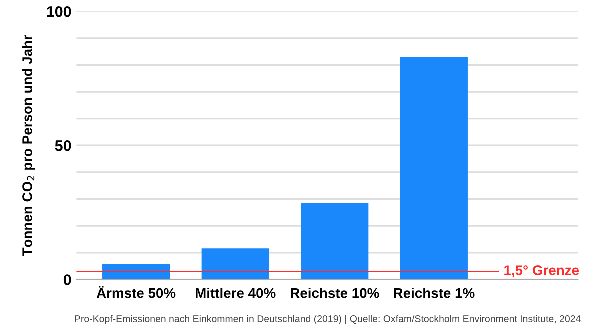  What do you see at coordinates (434, 293) in the screenshot?
I see `x-tick-label: Reichste 1%` at bounding box center [434, 293].